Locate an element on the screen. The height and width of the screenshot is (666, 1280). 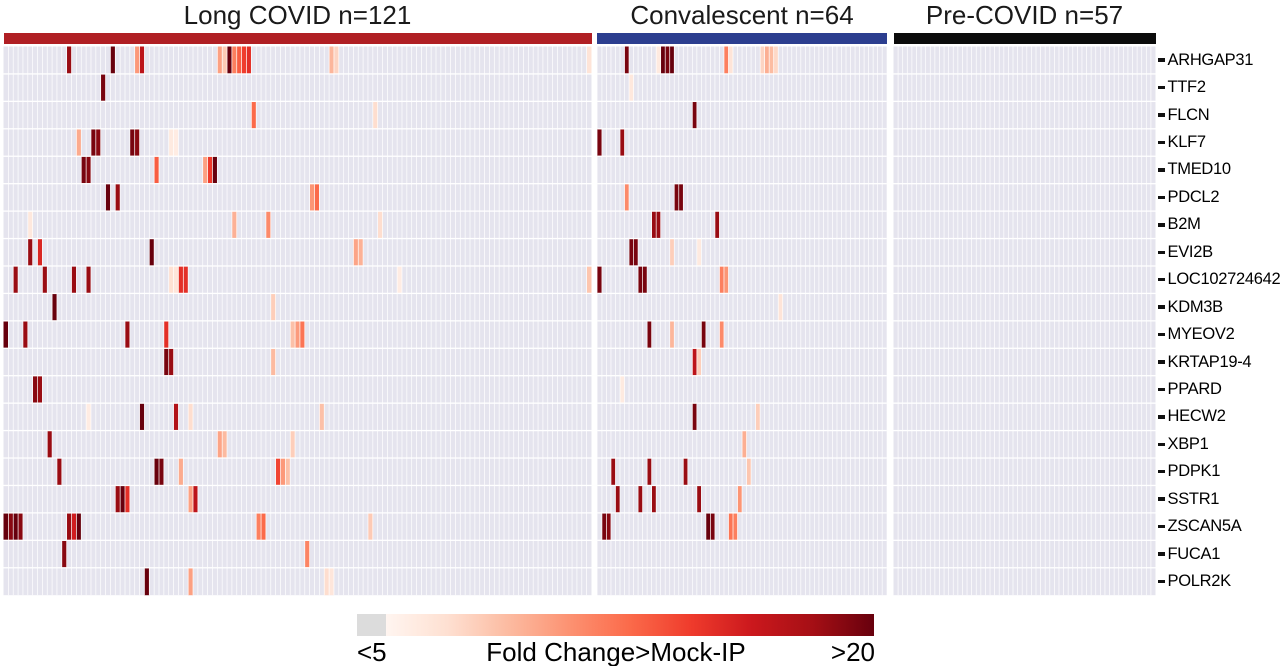
row-label: KLF7 is located at coordinates (1187, 142).